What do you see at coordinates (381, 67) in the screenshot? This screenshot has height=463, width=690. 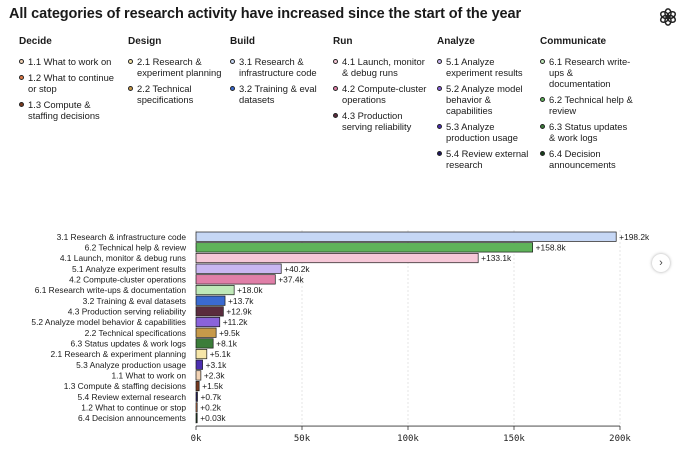 I see `legend-item: 4.1 Launch, monitor & debug runs` at bounding box center [381, 67].